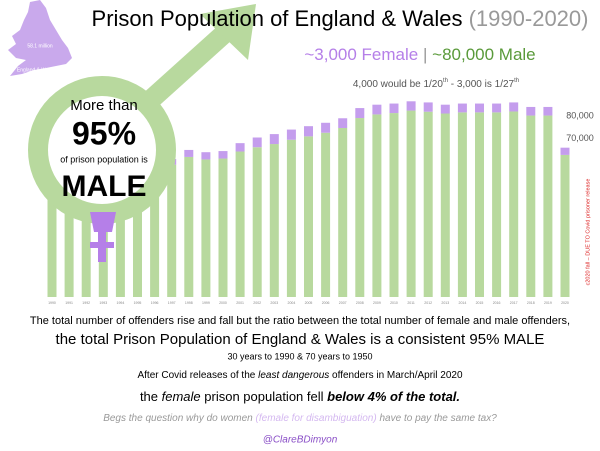 The image size is (600, 451). What do you see at coordinates (411, 303) in the screenshot?
I see `x-tick-label: 2011` at bounding box center [411, 303].